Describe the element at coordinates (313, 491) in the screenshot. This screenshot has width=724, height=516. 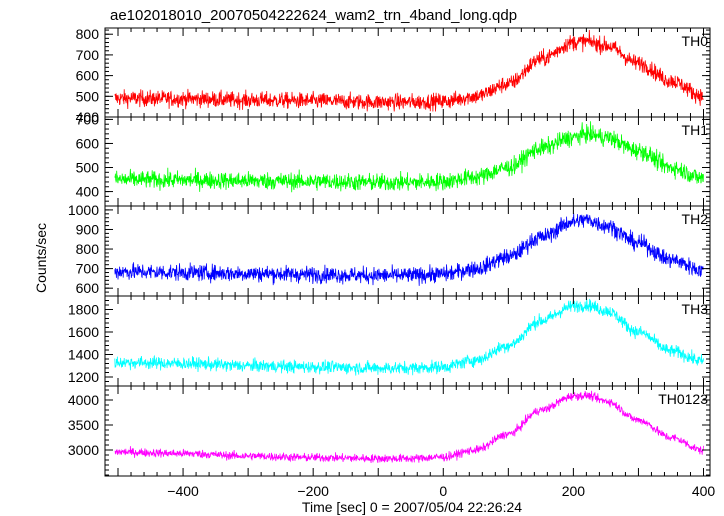
I see `x-tick-label: −200` at that location.